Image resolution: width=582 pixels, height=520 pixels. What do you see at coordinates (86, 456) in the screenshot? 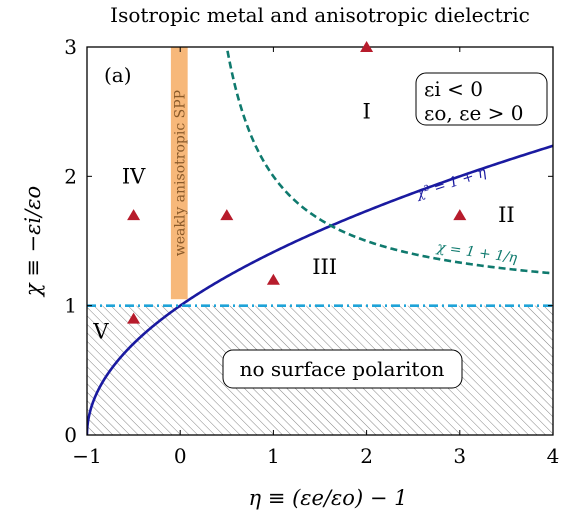
I see `x-tick-label: −1` at bounding box center [86, 456].